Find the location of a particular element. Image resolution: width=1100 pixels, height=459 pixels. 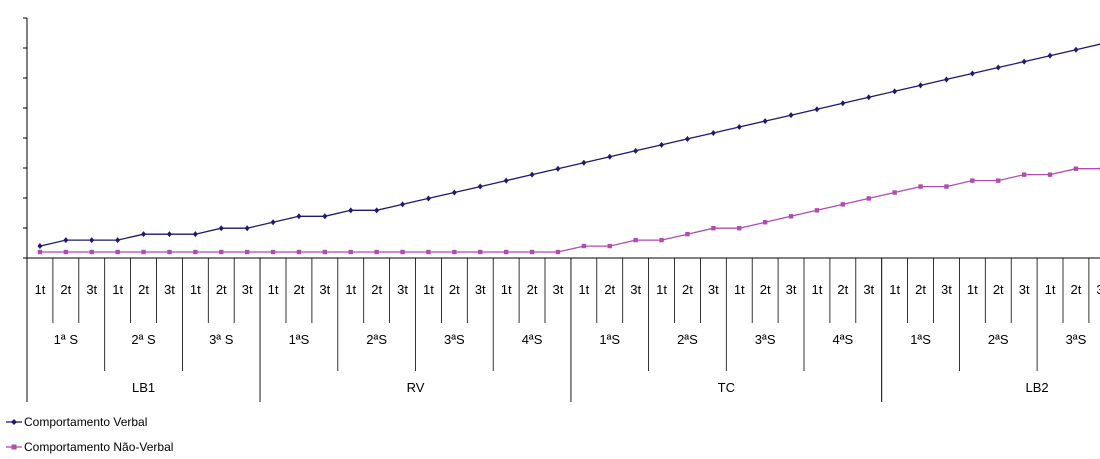

legend-marker-nonverbal is located at coordinates (14, 447).